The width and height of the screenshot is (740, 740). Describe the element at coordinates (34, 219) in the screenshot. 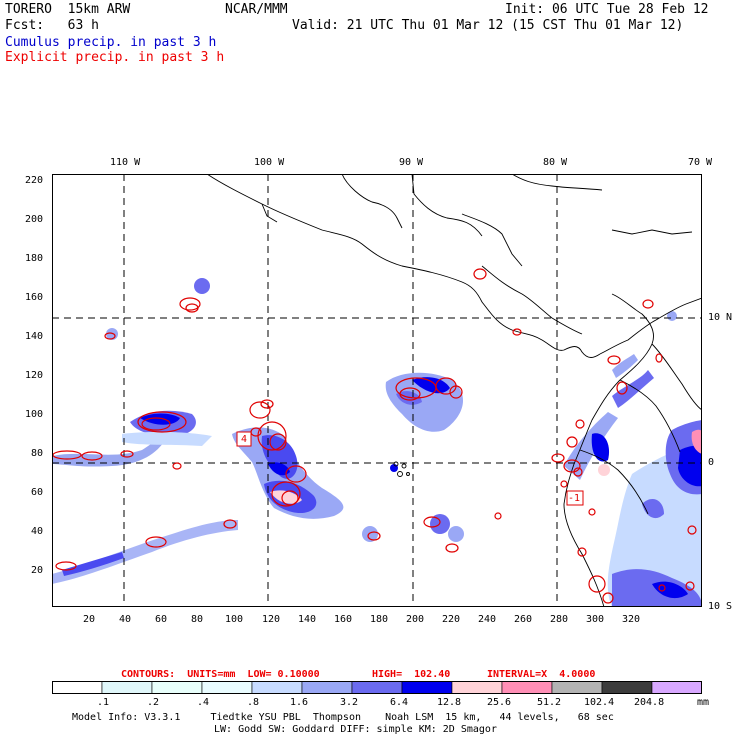

I see `grid-y-label: 200` at that location.